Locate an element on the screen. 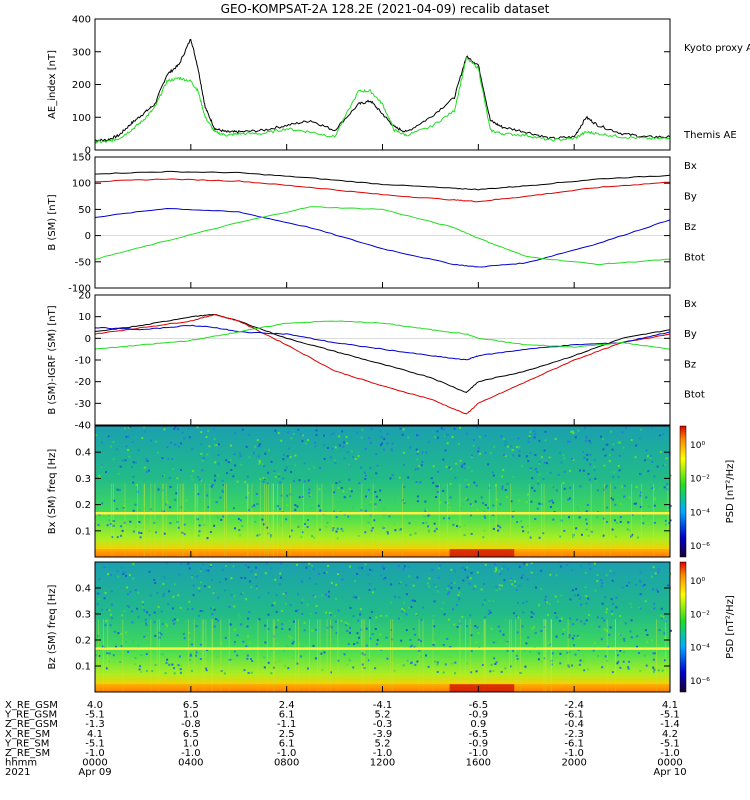  xaxis-row-value: 6.5 is located at coordinates (191, 705).